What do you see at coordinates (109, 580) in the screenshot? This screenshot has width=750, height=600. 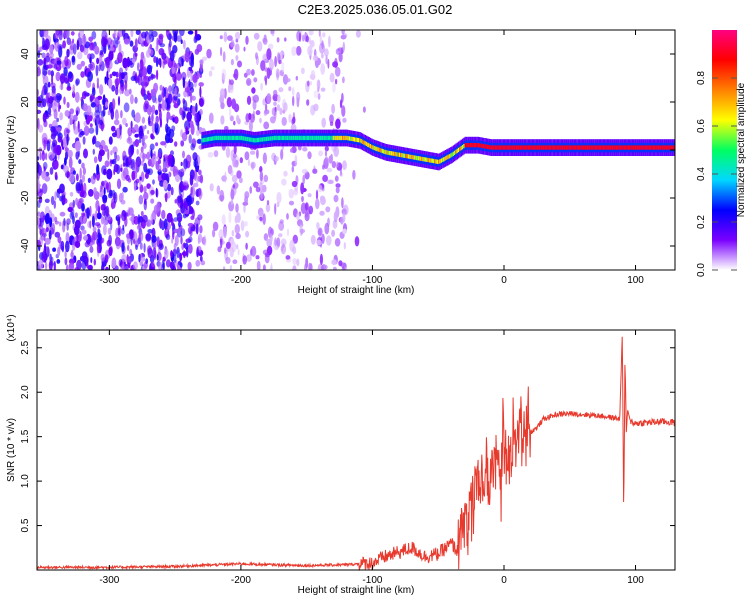 I see `x-tick-label: -300` at bounding box center [109, 580].